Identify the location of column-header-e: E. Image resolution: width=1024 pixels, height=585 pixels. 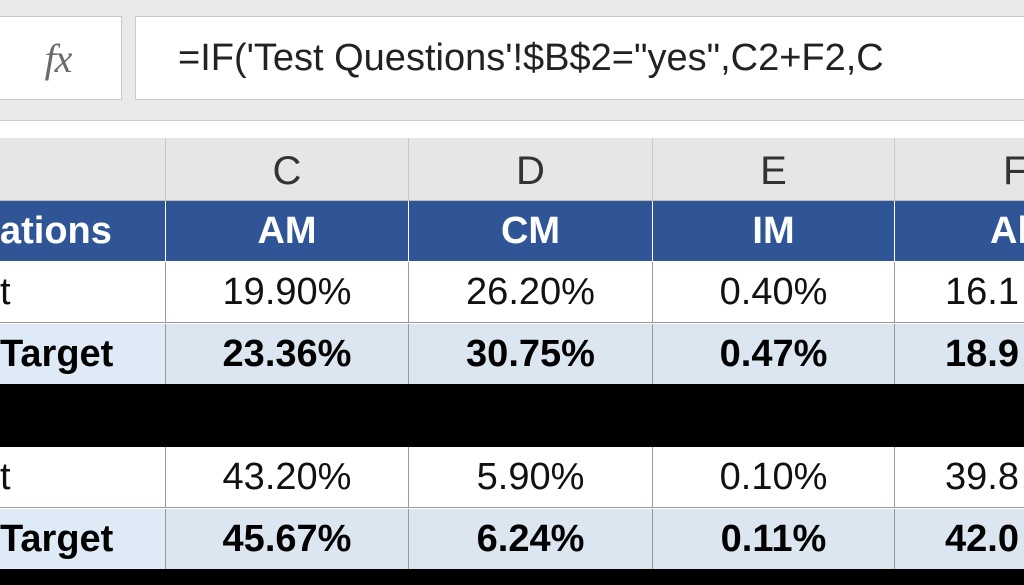
(774, 169).